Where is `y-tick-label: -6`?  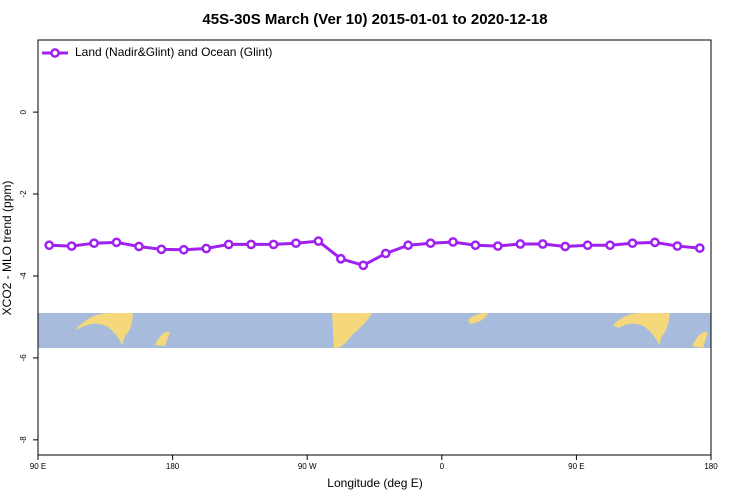
y-tick-label: -6 is located at coordinates (23, 358).